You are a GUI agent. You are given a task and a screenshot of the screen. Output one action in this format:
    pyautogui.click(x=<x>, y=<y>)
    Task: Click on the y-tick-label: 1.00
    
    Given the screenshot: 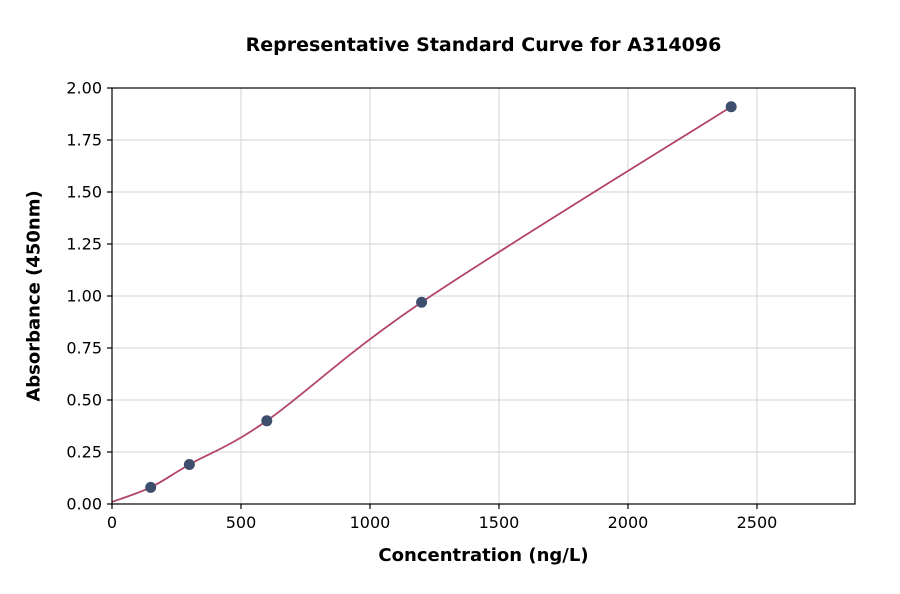 What is the action you would take?
    pyautogui.click(x=84, y=296)
    